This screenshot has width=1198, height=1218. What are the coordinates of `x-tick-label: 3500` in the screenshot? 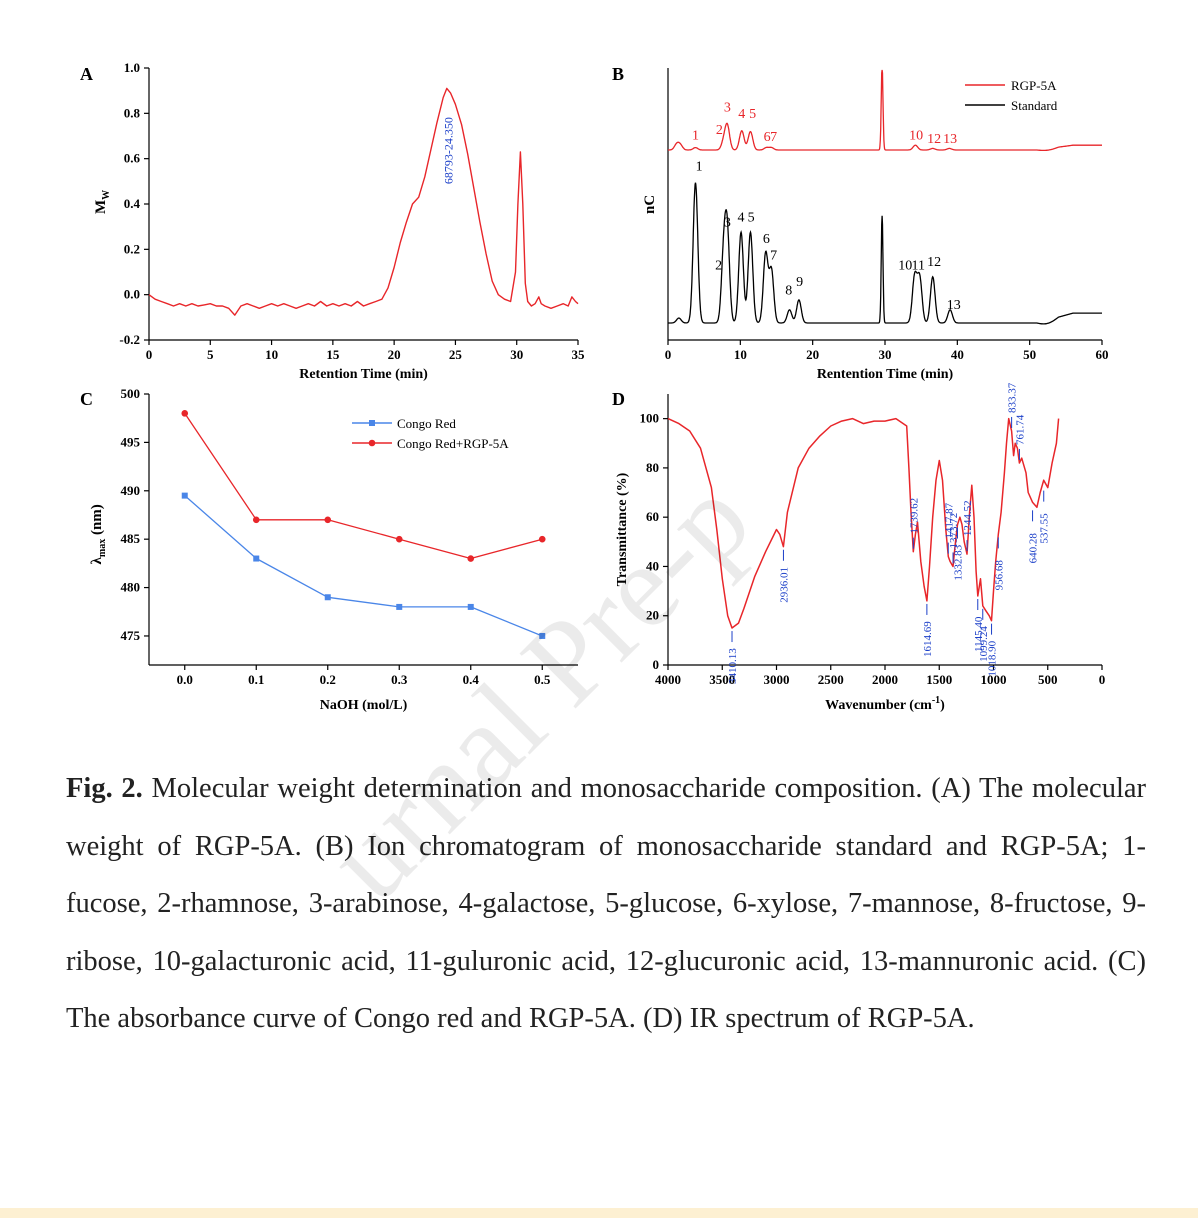 It's located at (722, 679).